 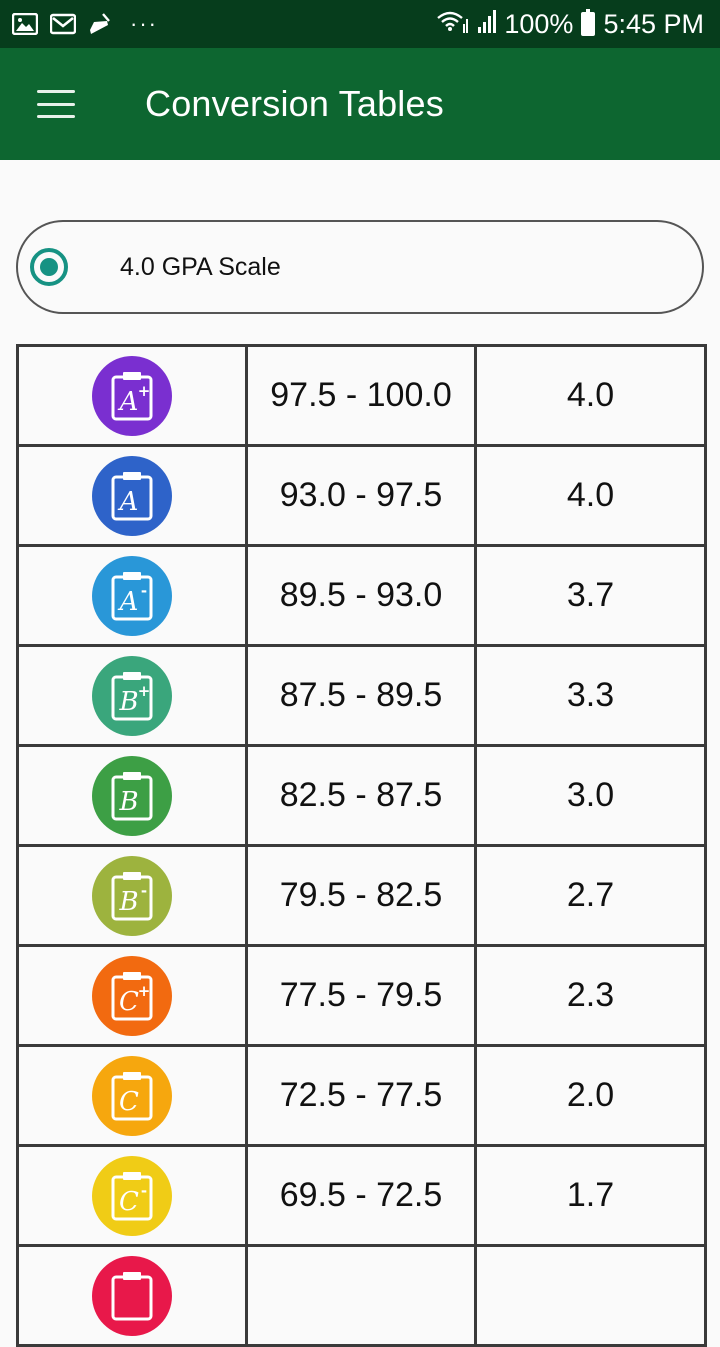 I want to click on app-bar: Conversion Tables, so click(x=360, y=104).